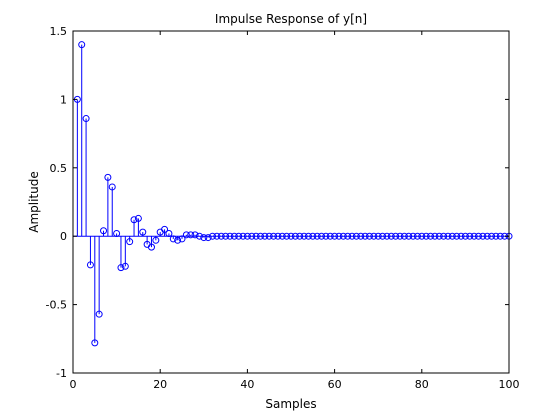 The image size is (560, 420). What do you see at coordinates (59, 168) in the screenshot?
I see `y-tick-label: 0.5` at bounding box center [59, 168].